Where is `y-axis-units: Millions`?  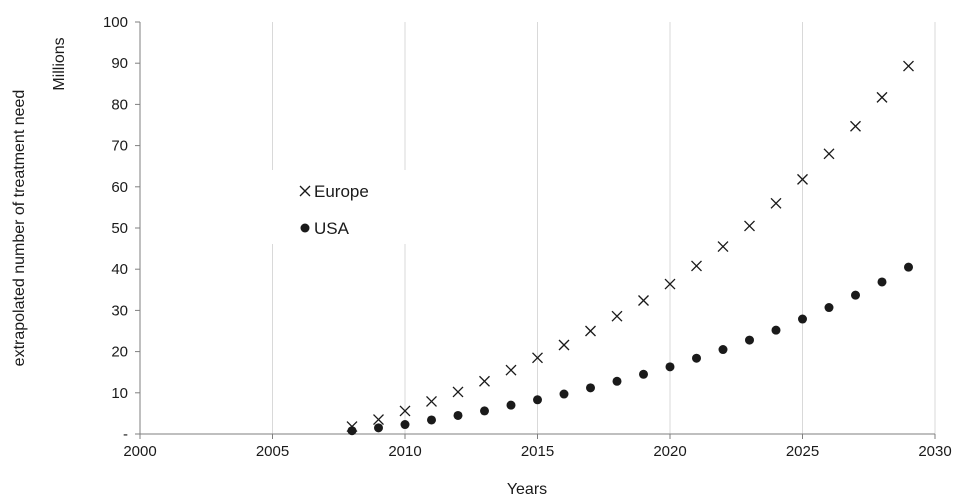 y-axis-units: Millions is located at coordinates (59, 63).